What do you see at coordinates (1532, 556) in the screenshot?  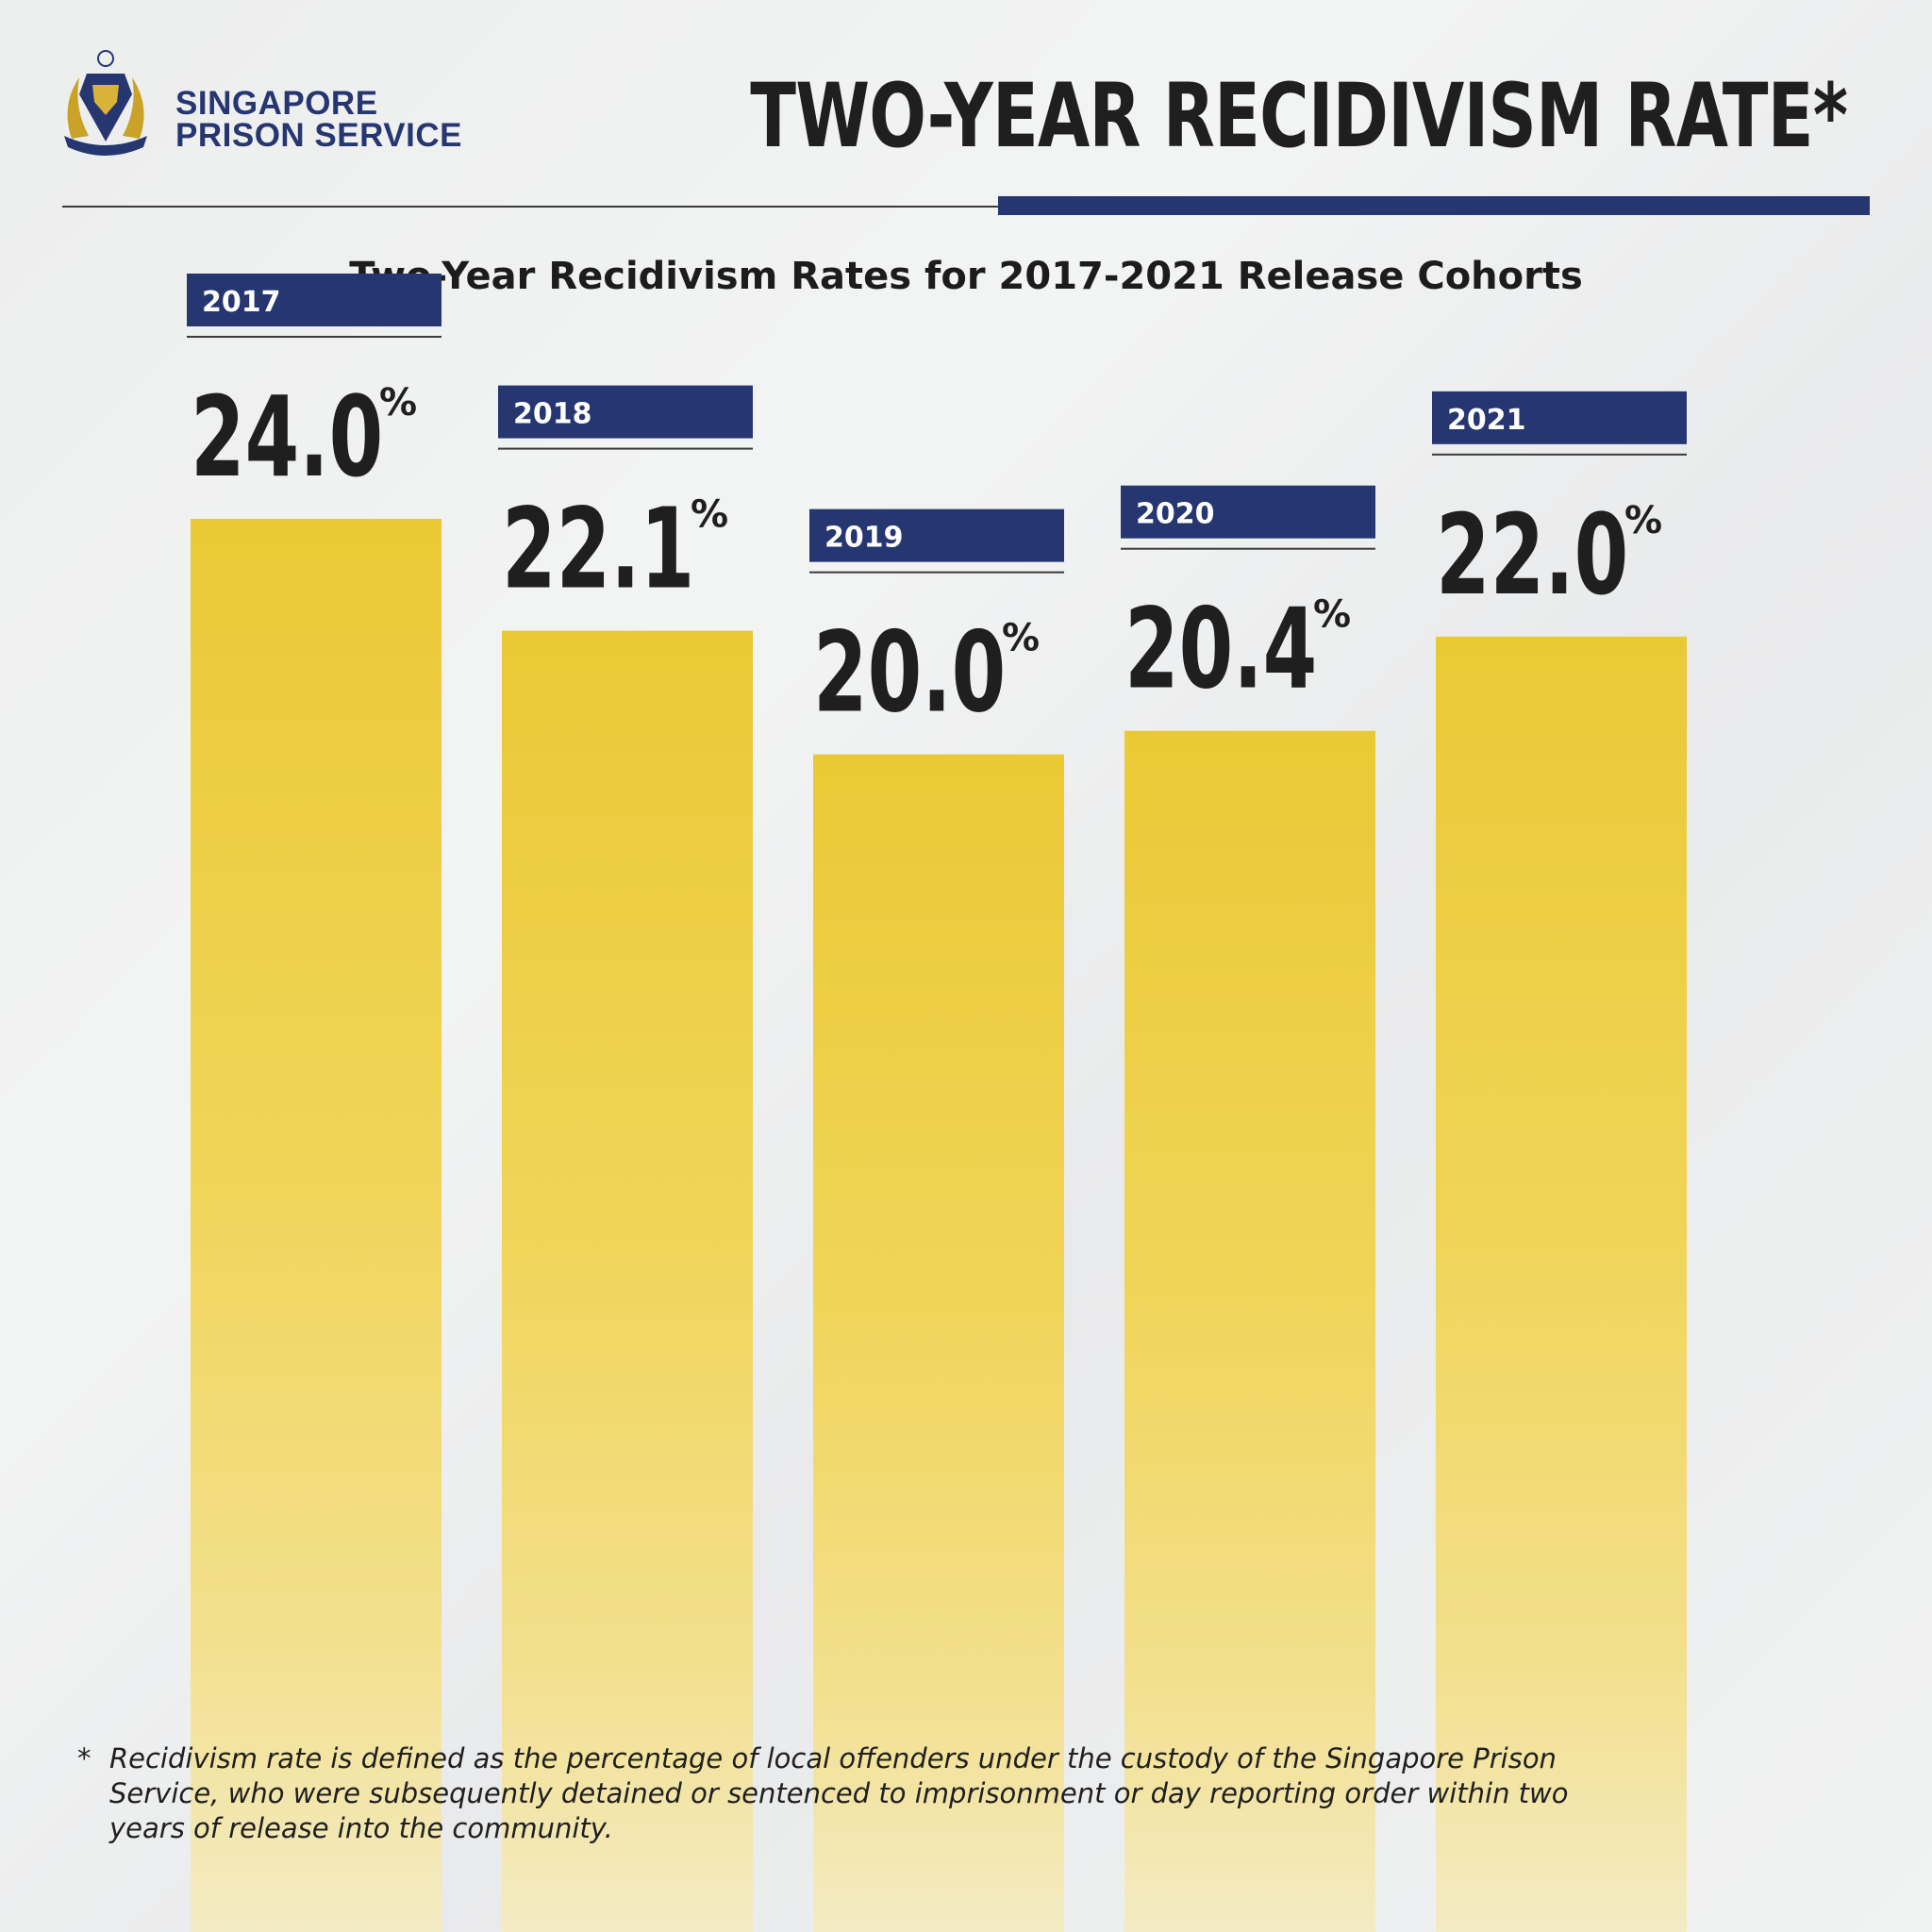 I see `value-label: 22.0` at bounding box center [1532, 556].